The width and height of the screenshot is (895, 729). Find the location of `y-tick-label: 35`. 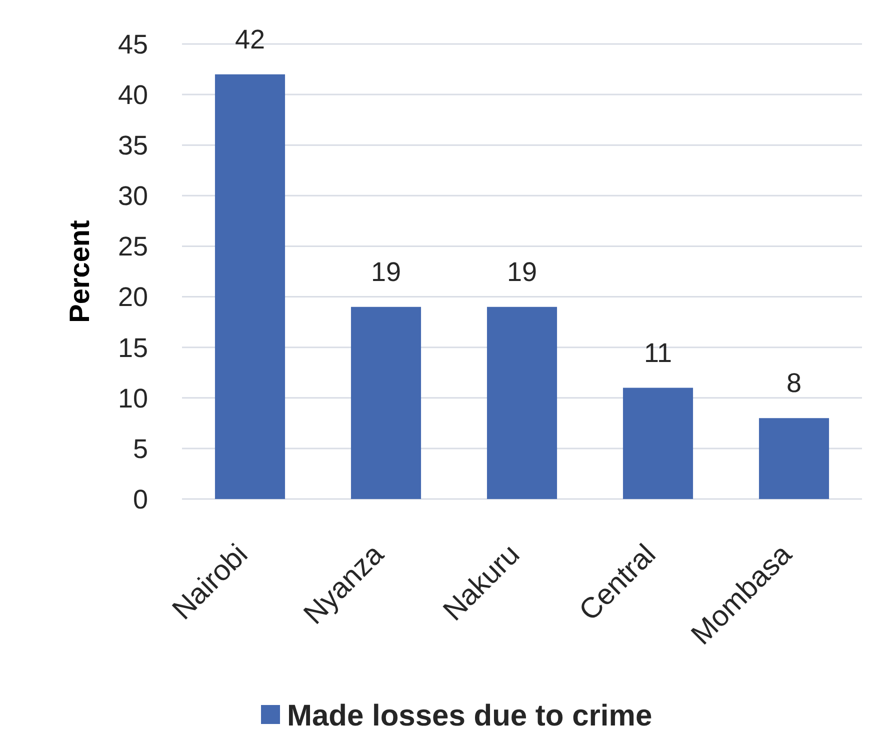

y-tick-label: 35 is located at coordinates (133, 145).